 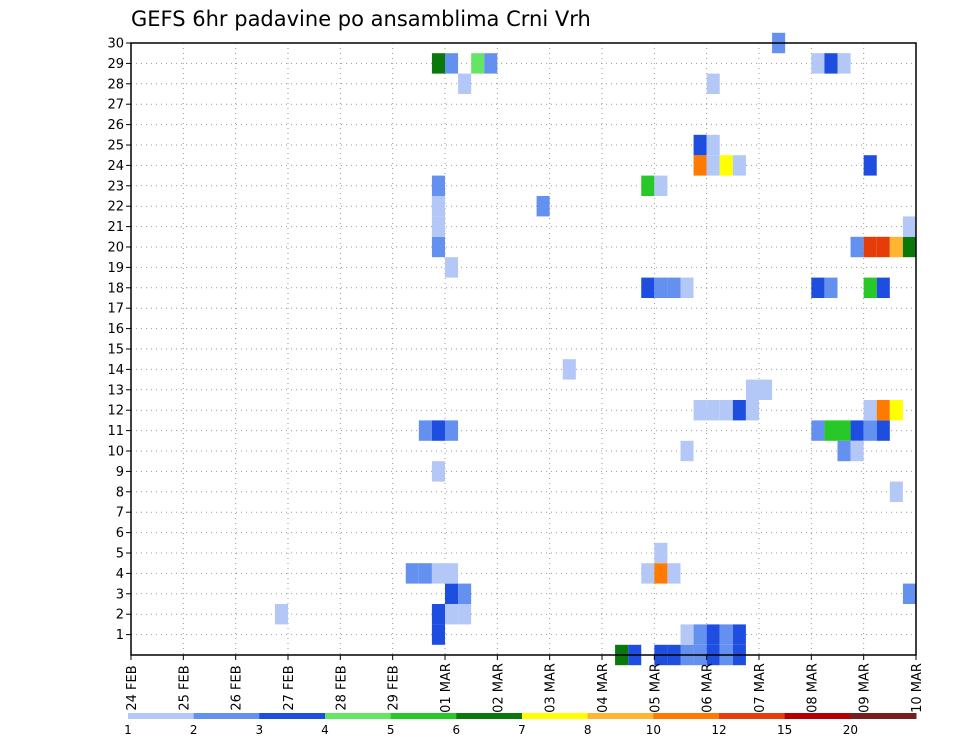 What do you see at coordinates (551, 688) in the screenshot?
I see `x-tick-label: 03 MAR` at bounding box center [551, 688].